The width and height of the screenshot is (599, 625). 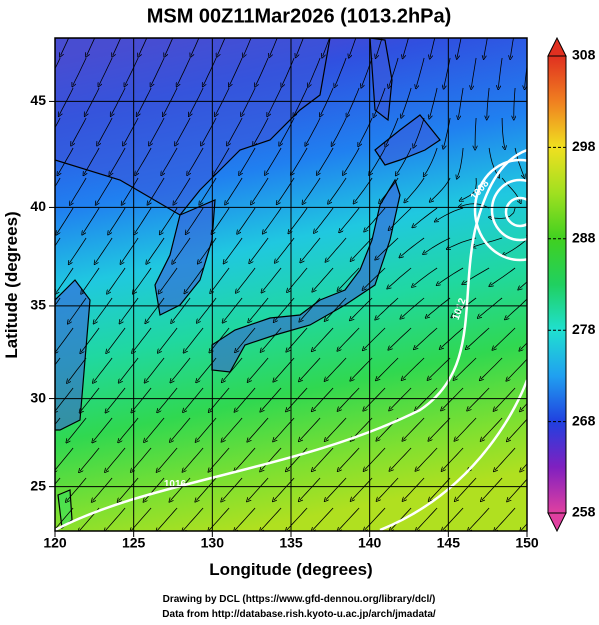 What do you see at coordinates (584, 238) in the screenshot?
I see `colorbar-tick-label: 288` at bounding box center [584, 238].